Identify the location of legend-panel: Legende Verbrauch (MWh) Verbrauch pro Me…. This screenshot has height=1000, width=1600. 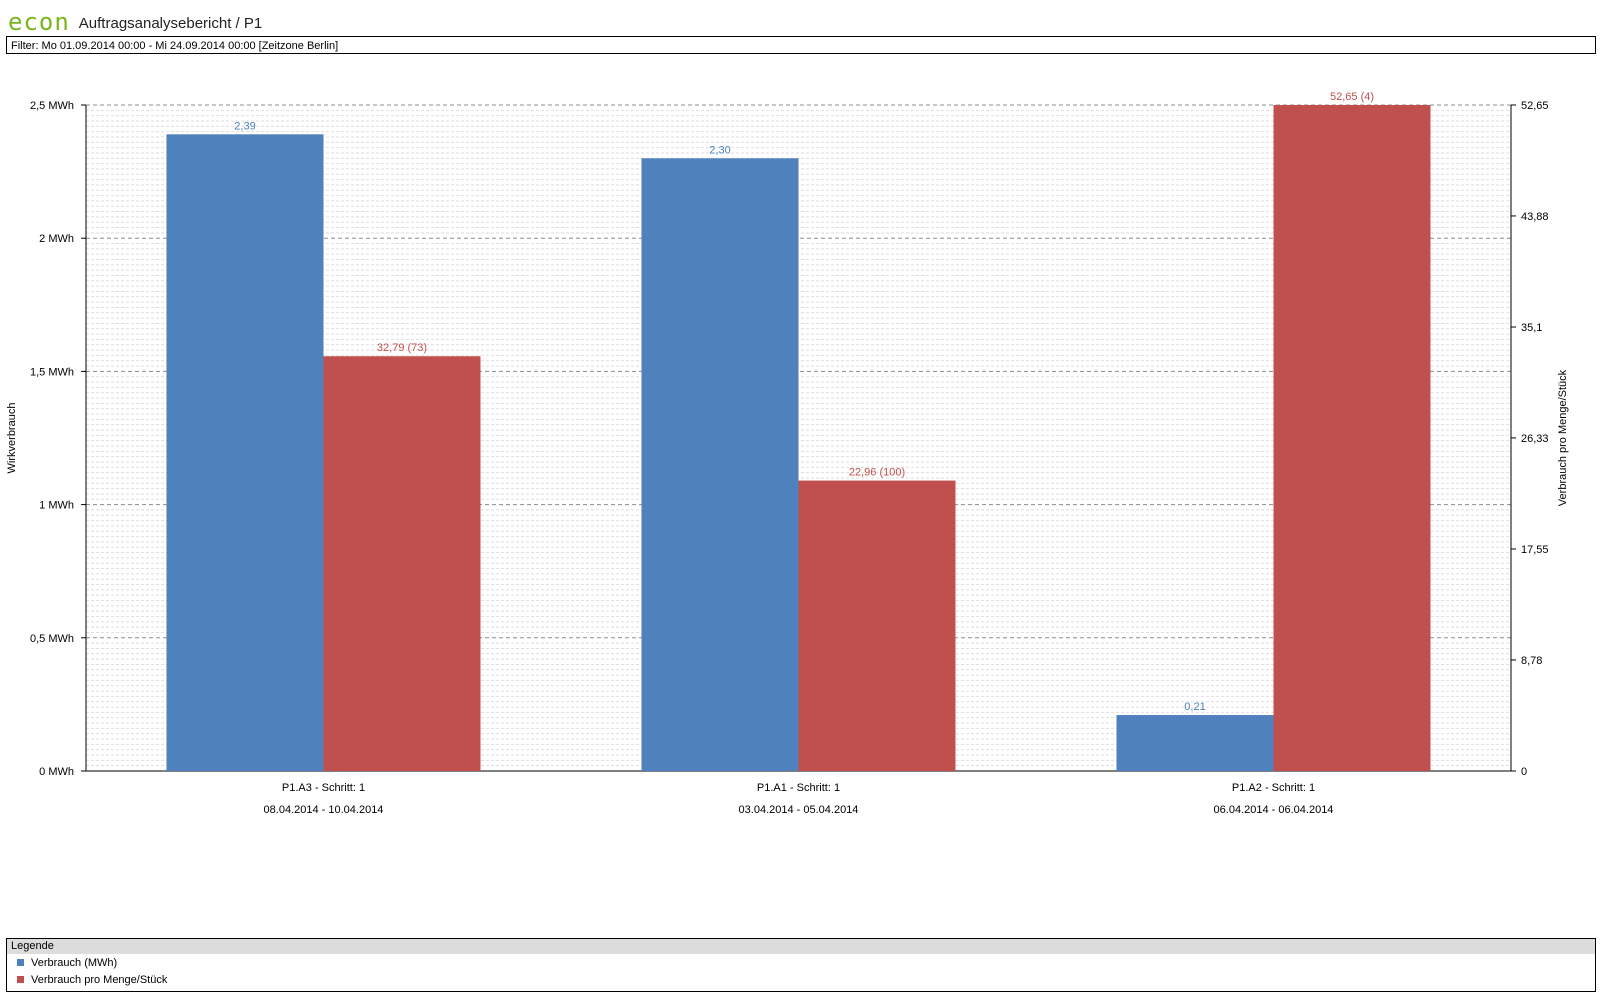
(801, 965).